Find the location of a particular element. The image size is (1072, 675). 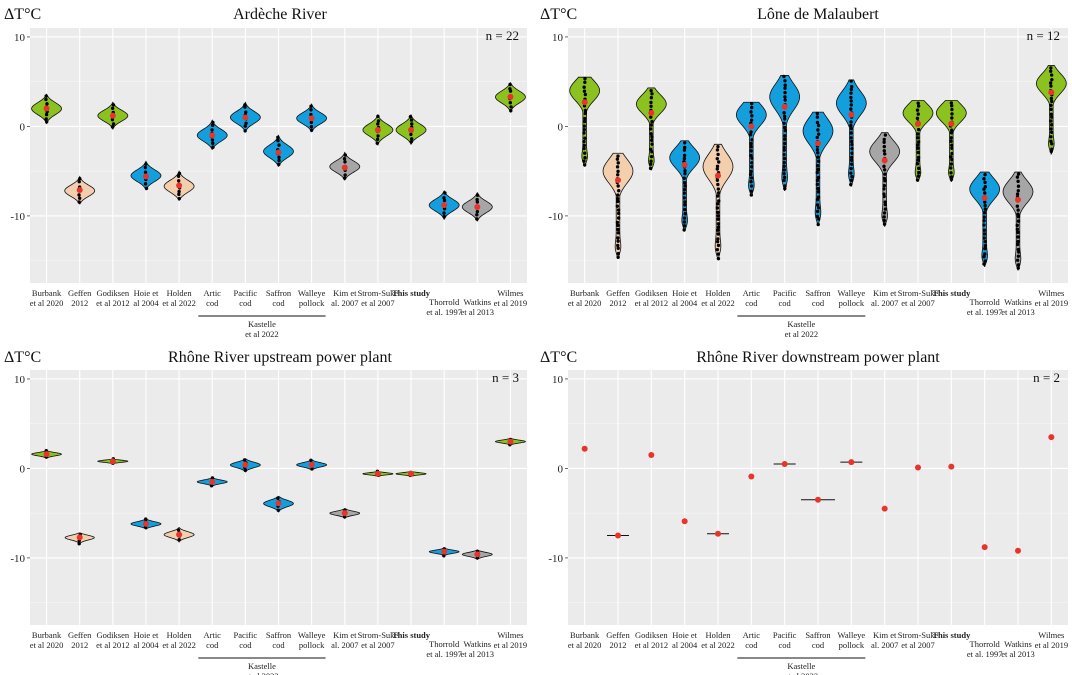

x-tick-label: al. 2007 is located at coordinates (344, 303).